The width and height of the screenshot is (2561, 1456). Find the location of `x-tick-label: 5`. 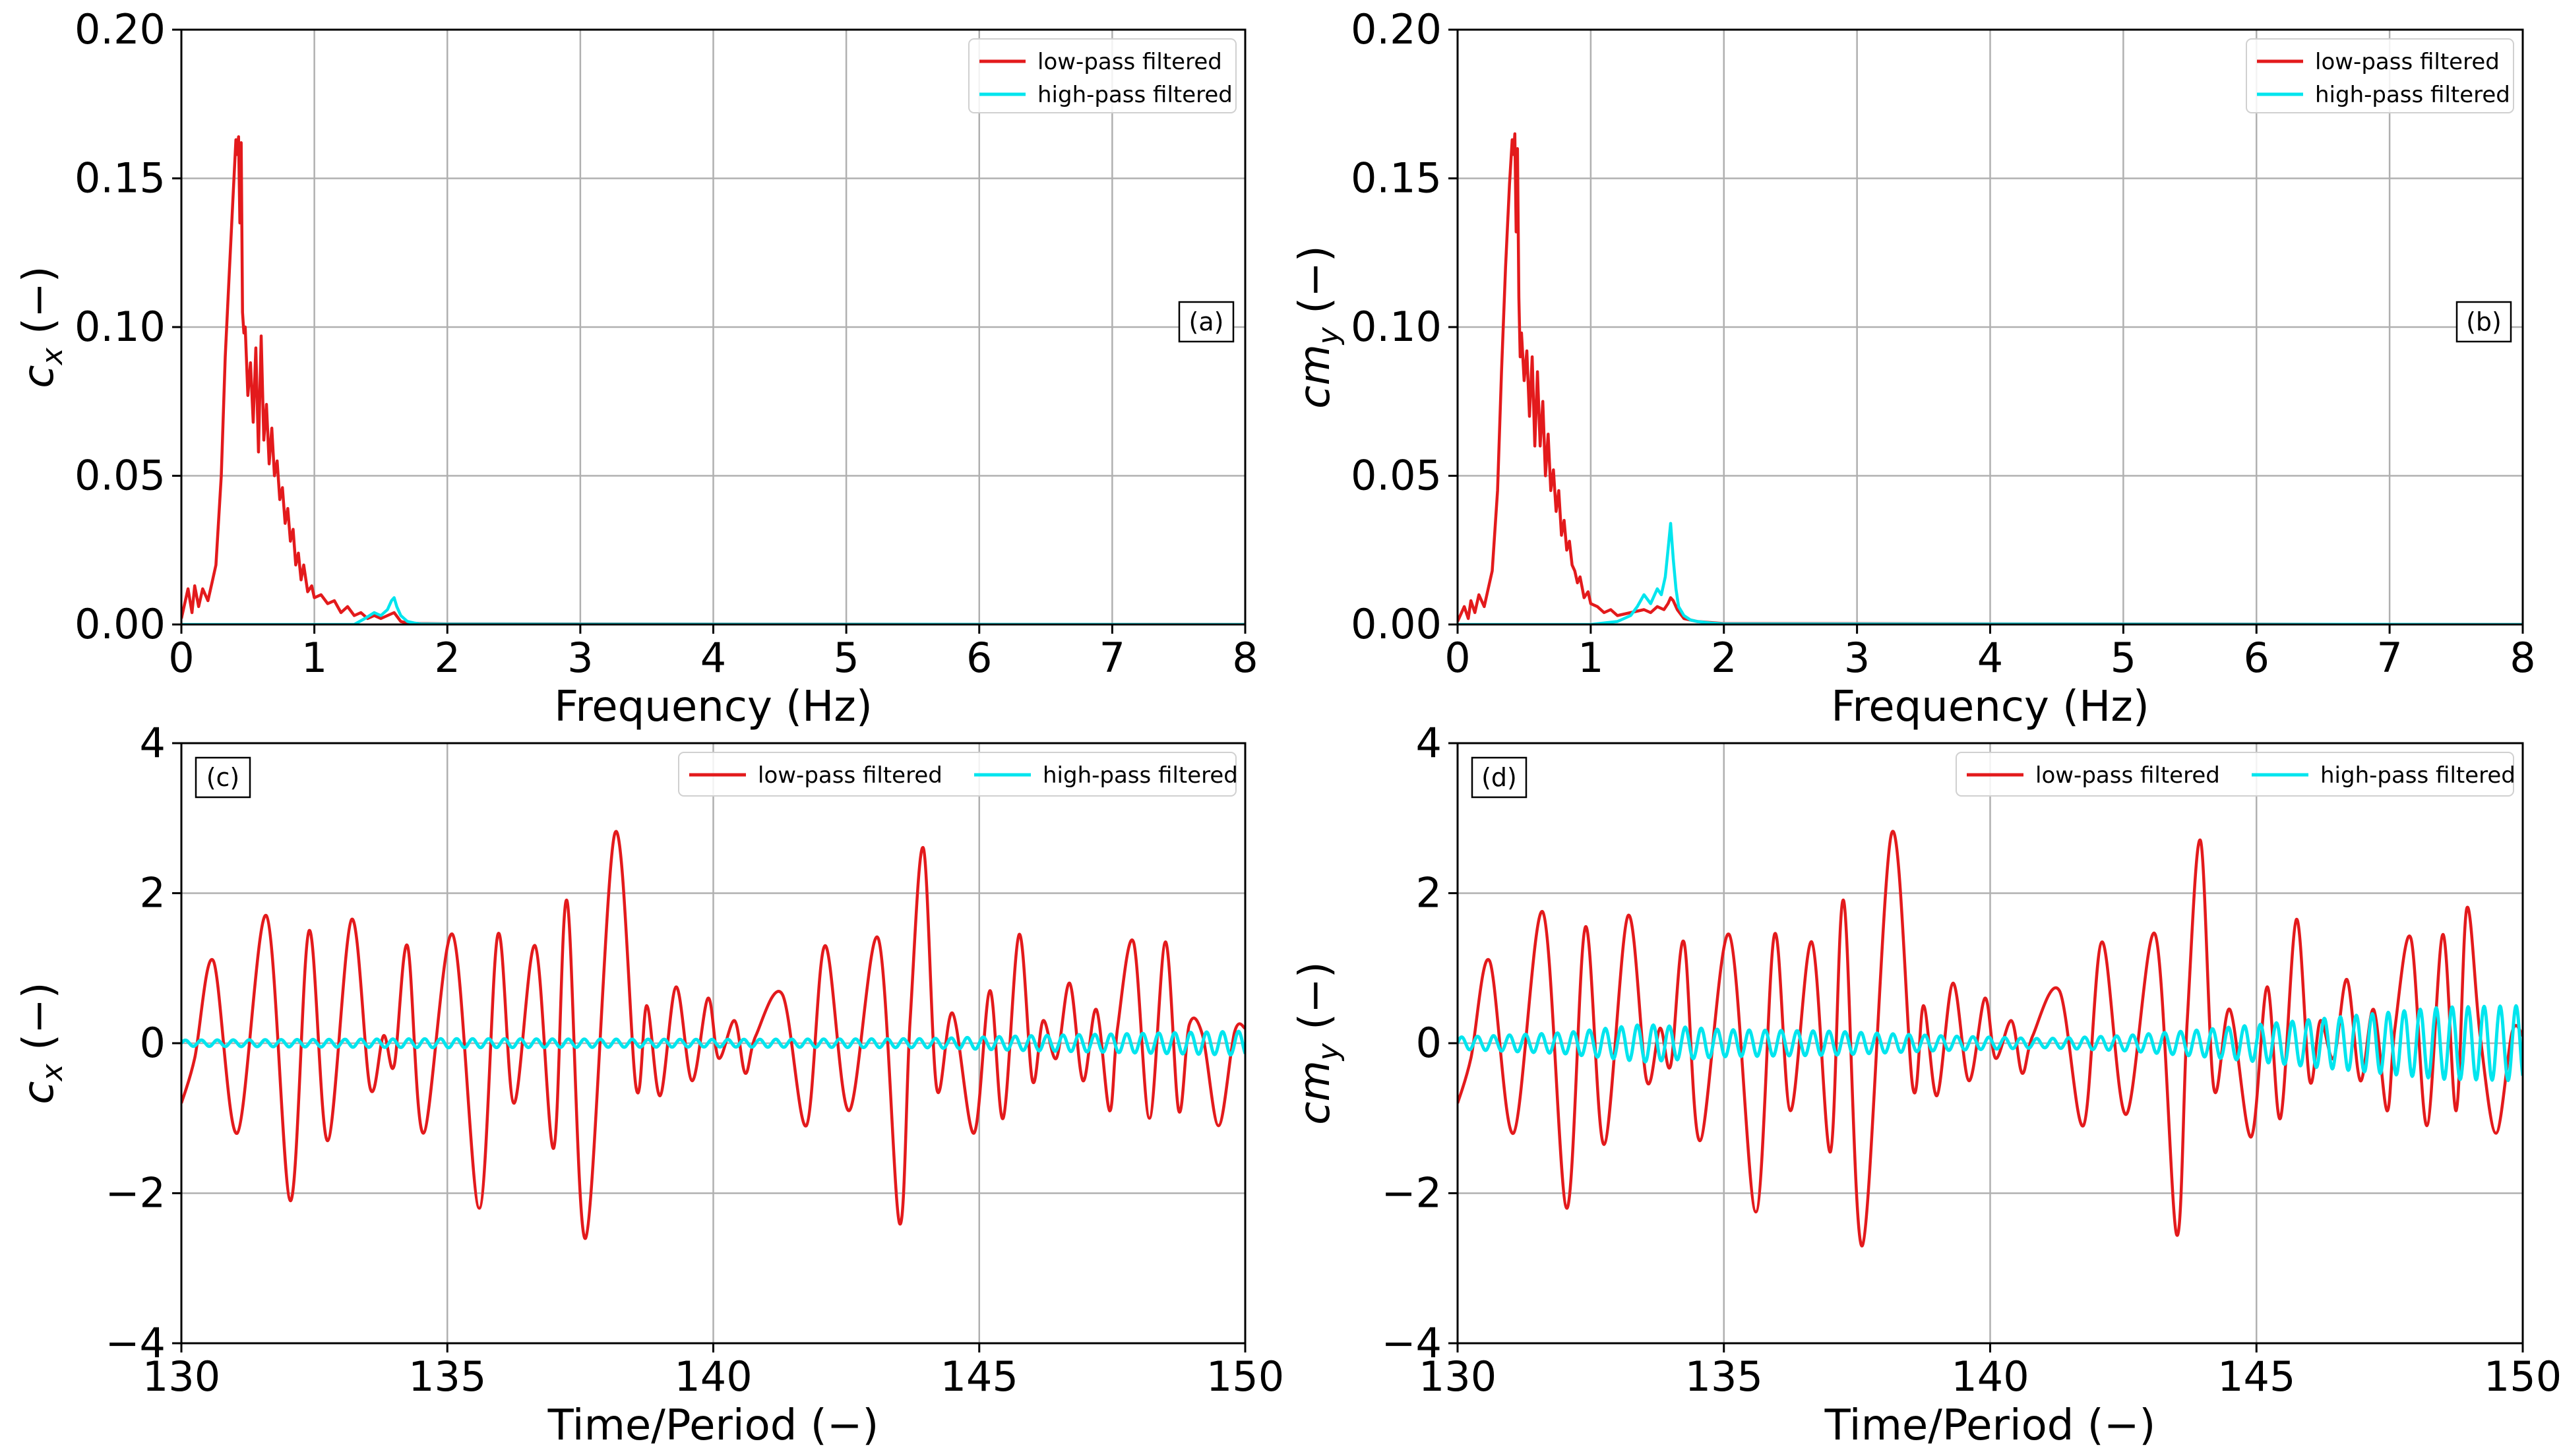

x-tick-label: 5 is located at coordinates (846, 658).